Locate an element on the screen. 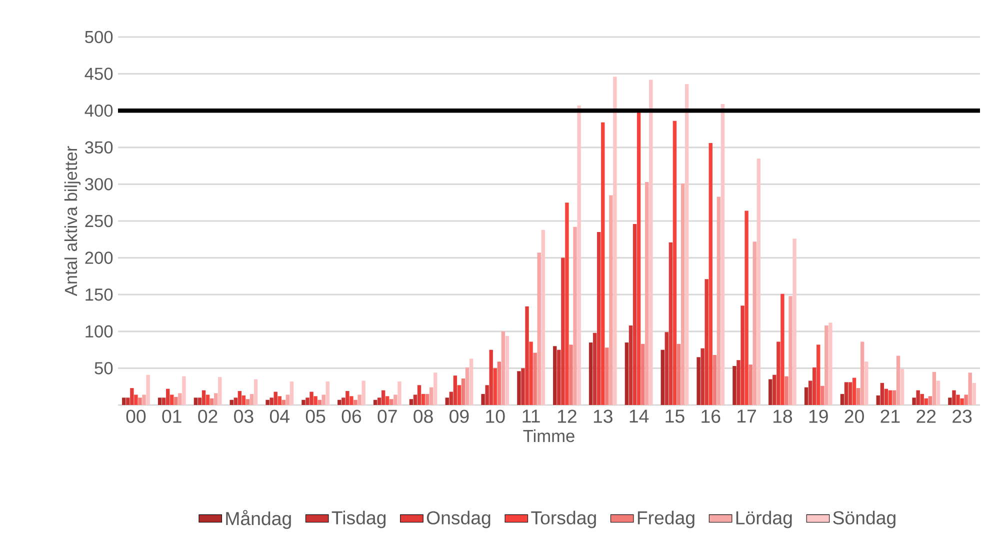  x-tick-label: 10 is located at coordinates (495, 416).